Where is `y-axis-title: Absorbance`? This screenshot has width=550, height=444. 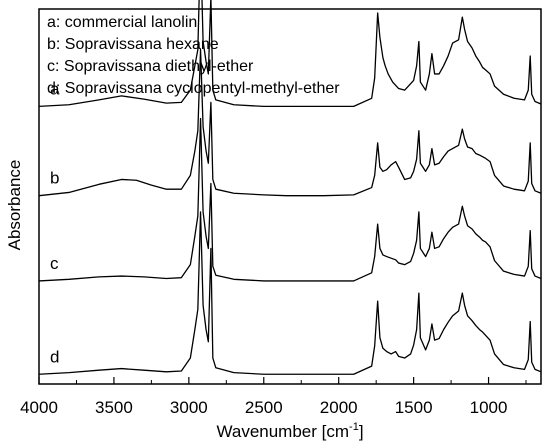 y-axis-title: Absorbance is located at coordinates (14, 205).